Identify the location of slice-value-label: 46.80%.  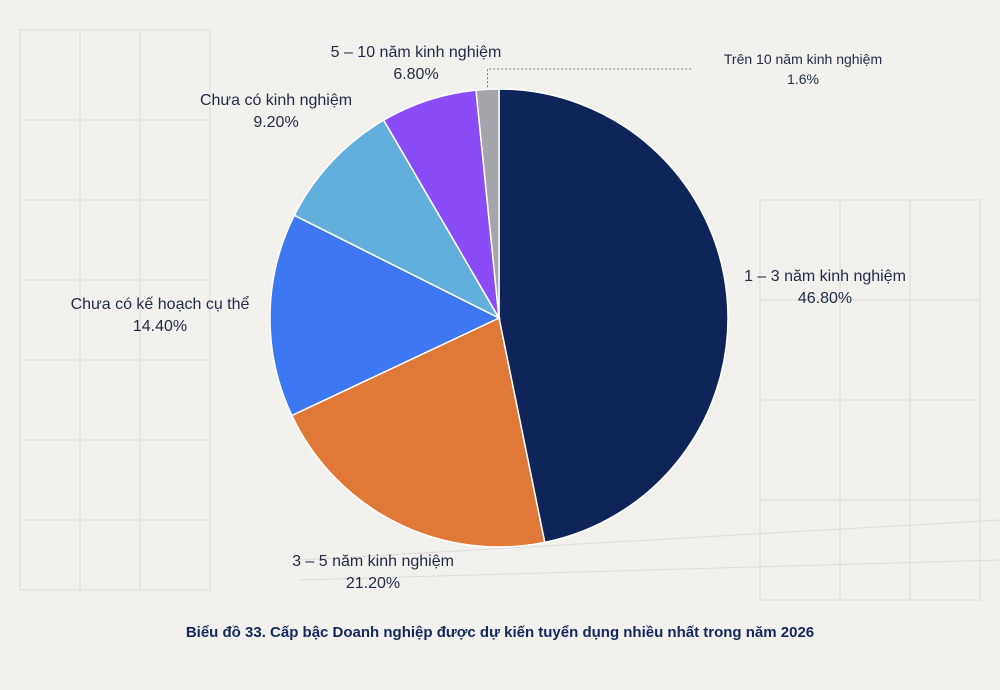
(825, 298).